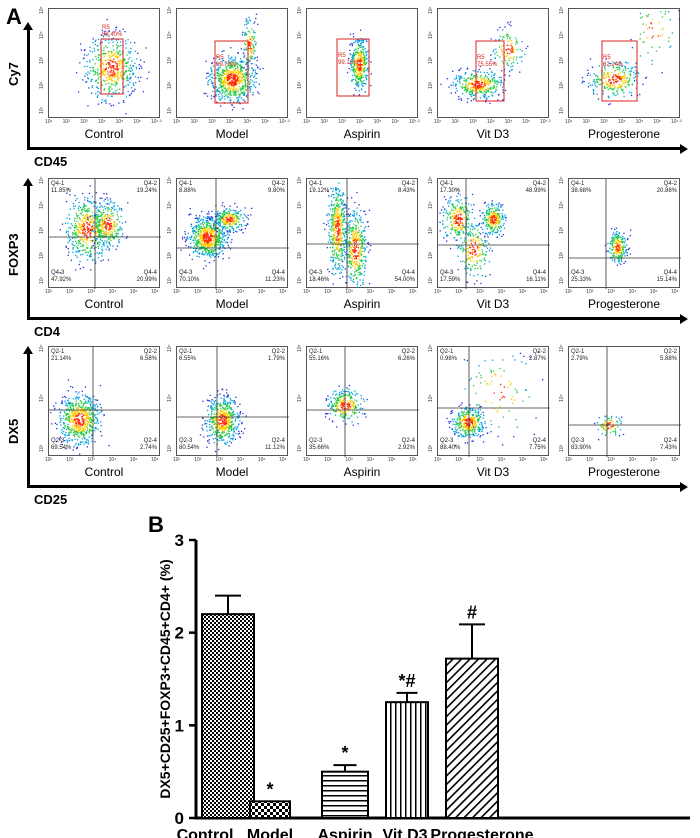 The width and height of the screenshot is (700, 838). Describe the element at coordinates (170, 10) in the screenshot. I see `y-tick-label: 10⁵` at that location.